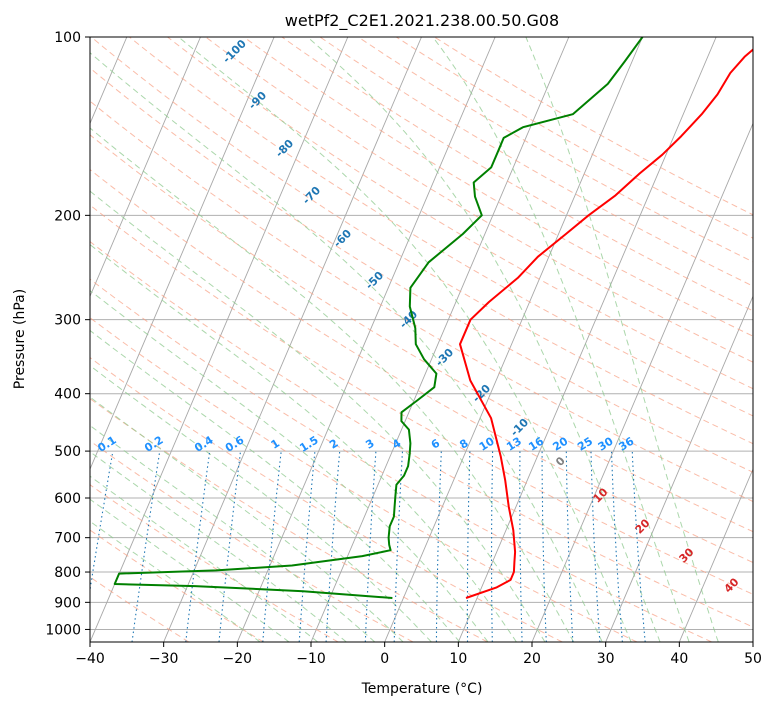  I want to click on adiabat-label: -90, so click(257, 100).